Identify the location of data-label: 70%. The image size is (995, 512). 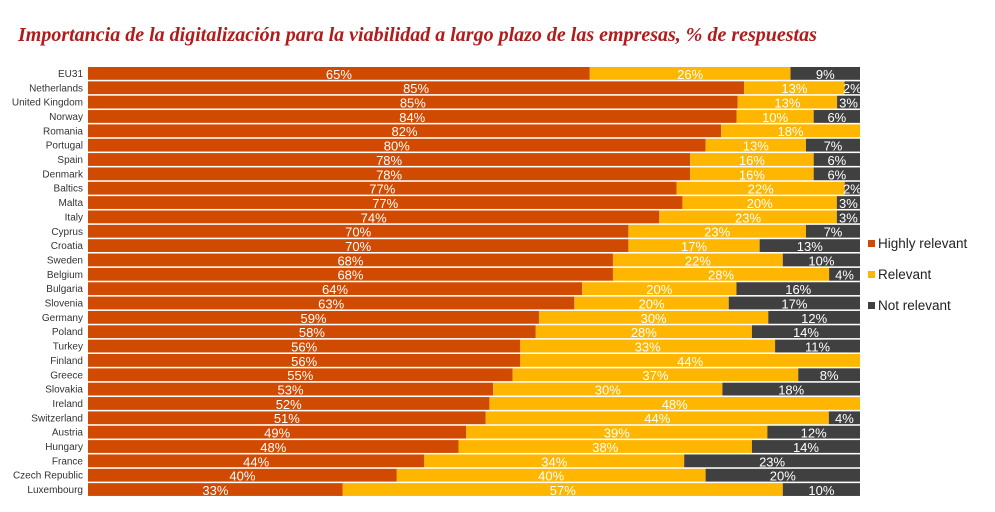
(358, 232).